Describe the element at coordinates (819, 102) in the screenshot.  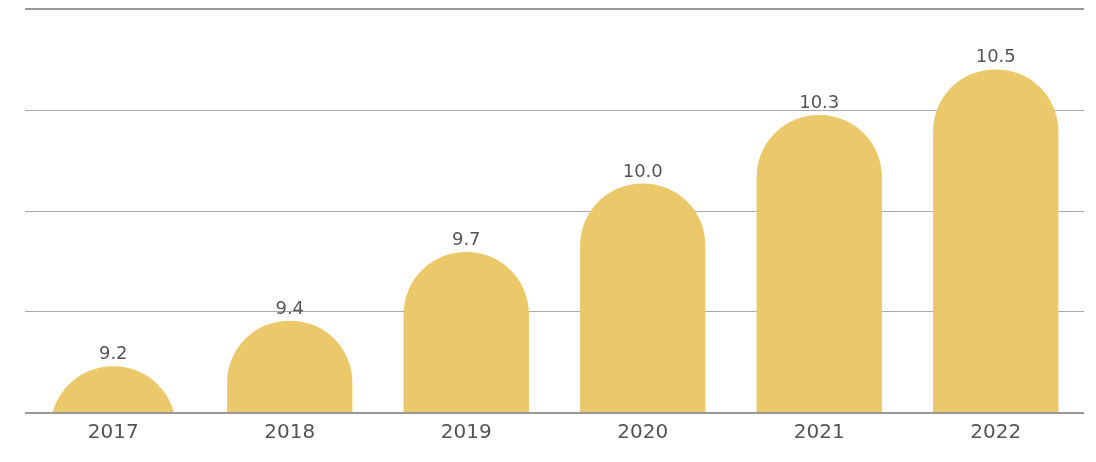
I see `data-label: 10.3` at that location.